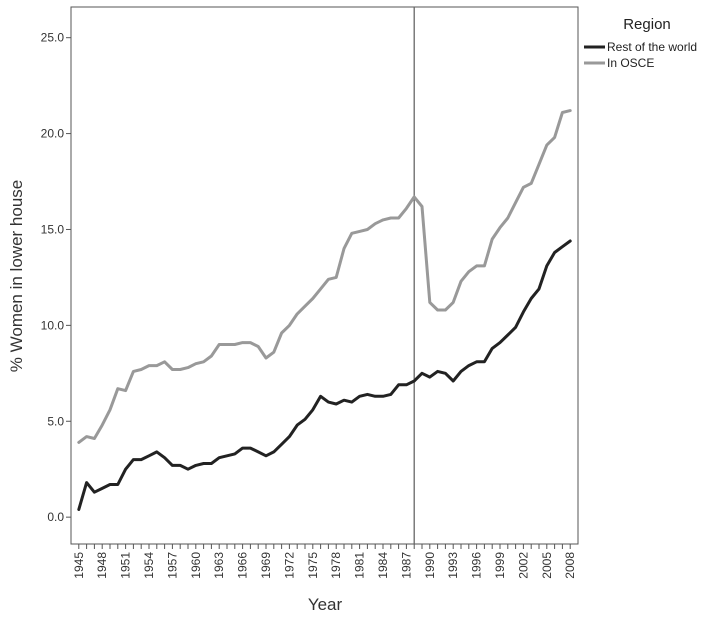  Describe the element at coordinates (336, 565) in the screenshot. I see `x-tick-label: 1978` at that location.